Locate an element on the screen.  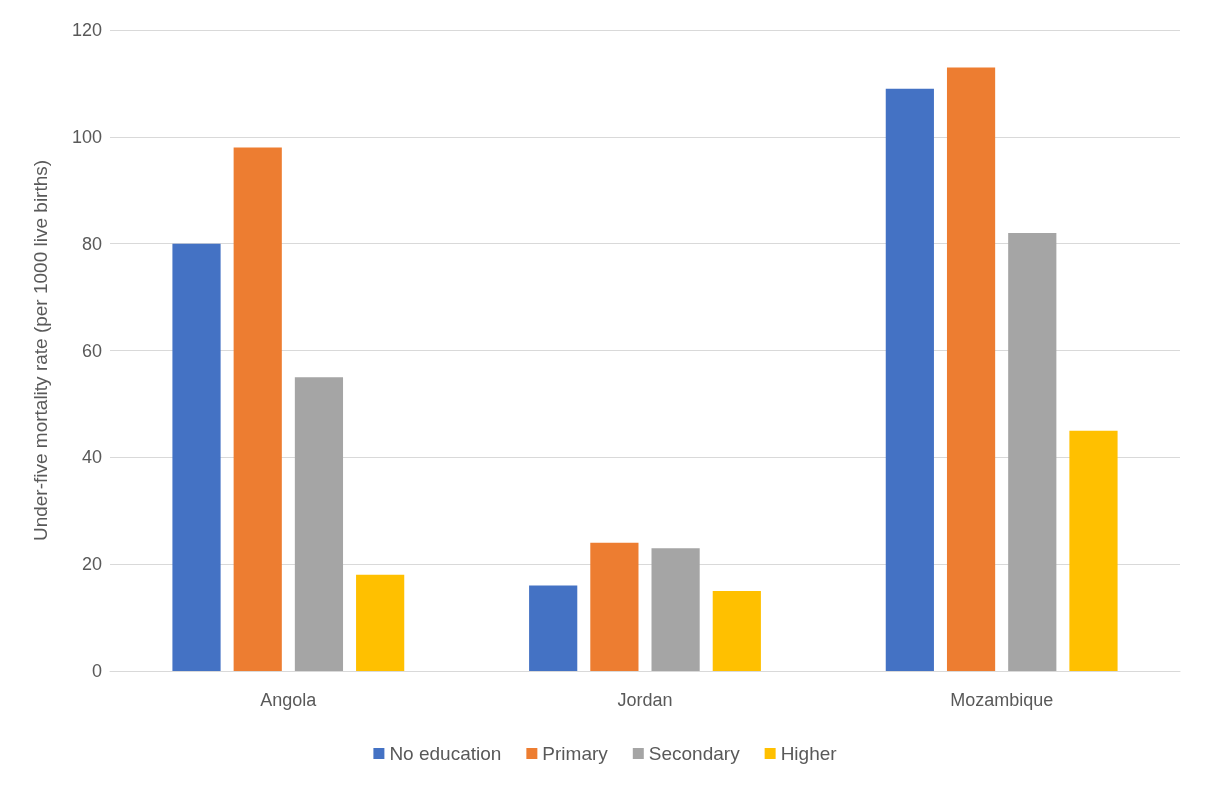
y-tick-label: 20 is located at coordinates (91, 564).